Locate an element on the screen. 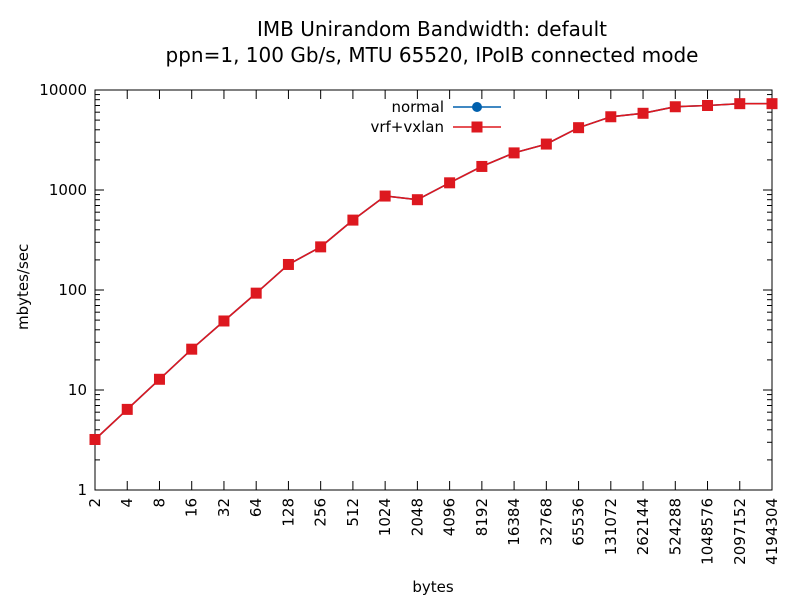 This screenshot has width=800, height=600. y-tick-label: 1 is located at coordinates (82, 490).